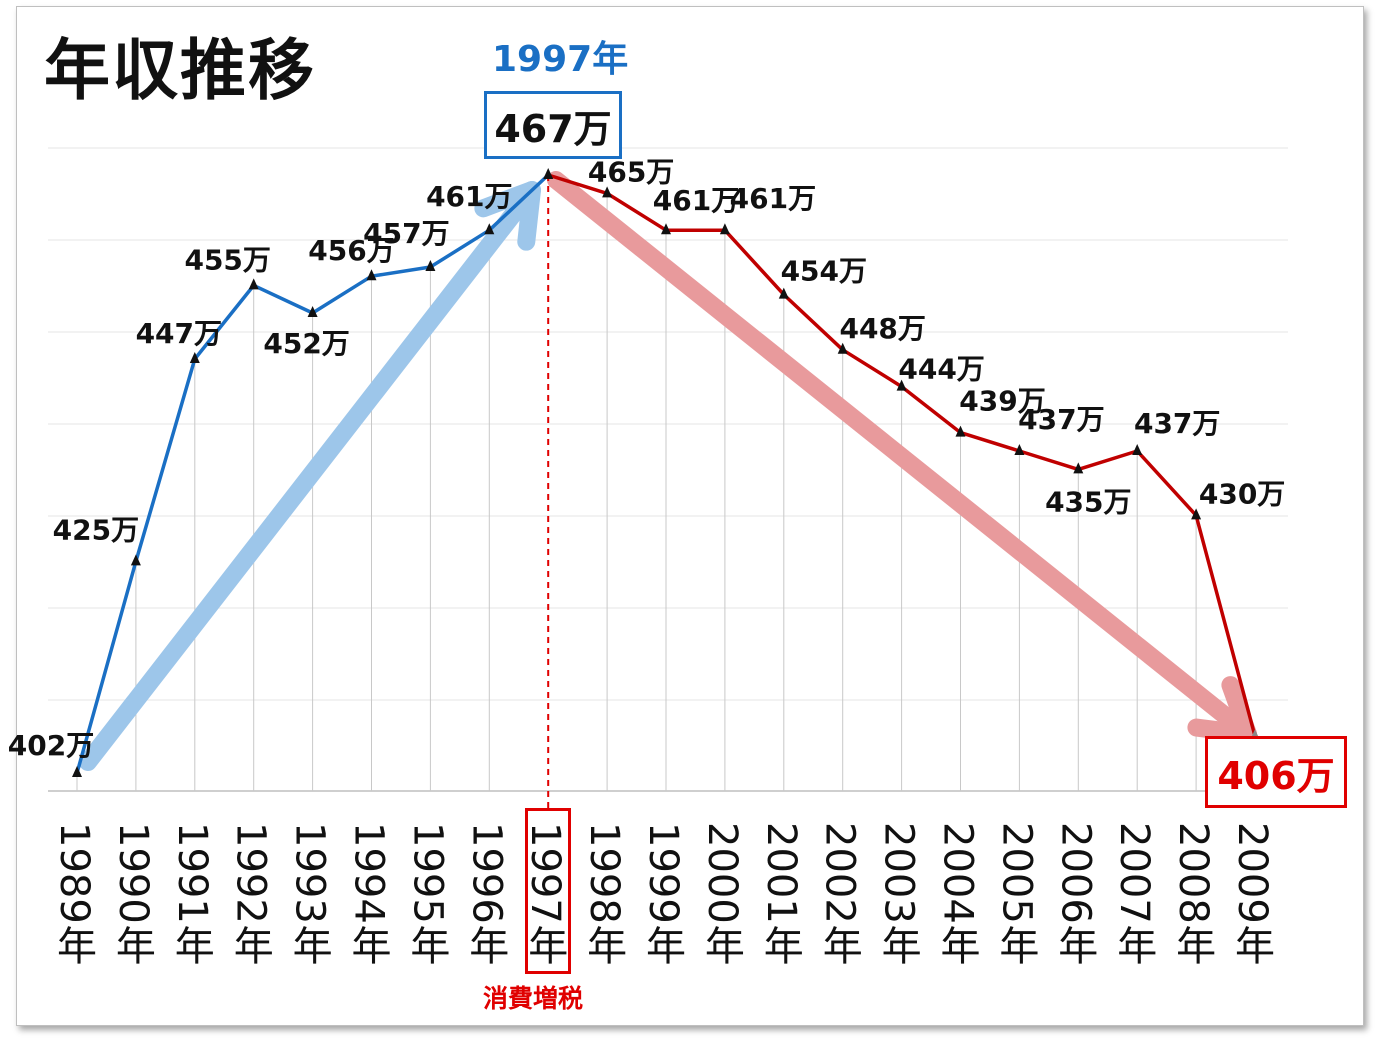  What do you see at coordinates (135, 560) in the screenshot?
I see `marker-1990年` at bounding box center [135, 560].